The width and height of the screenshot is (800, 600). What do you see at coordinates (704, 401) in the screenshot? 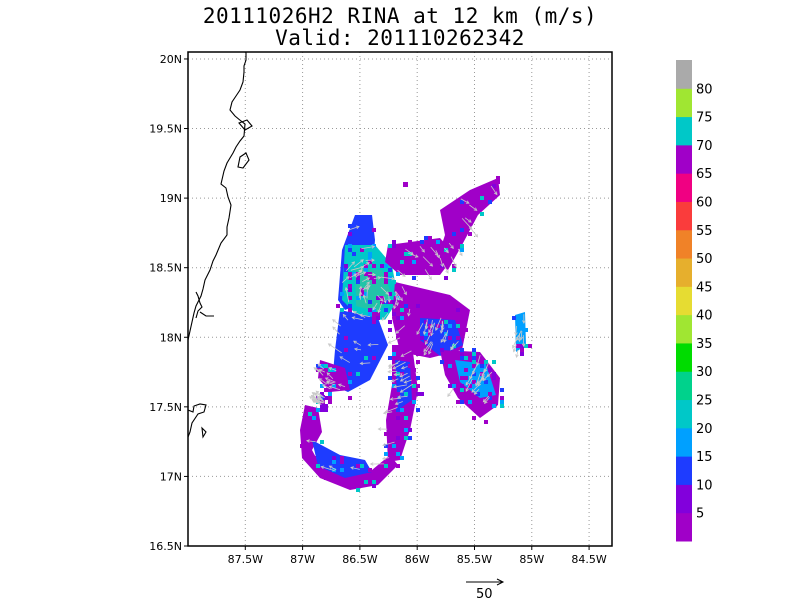
I see `colorbar-label: 25` at bounding box center [704, 401].